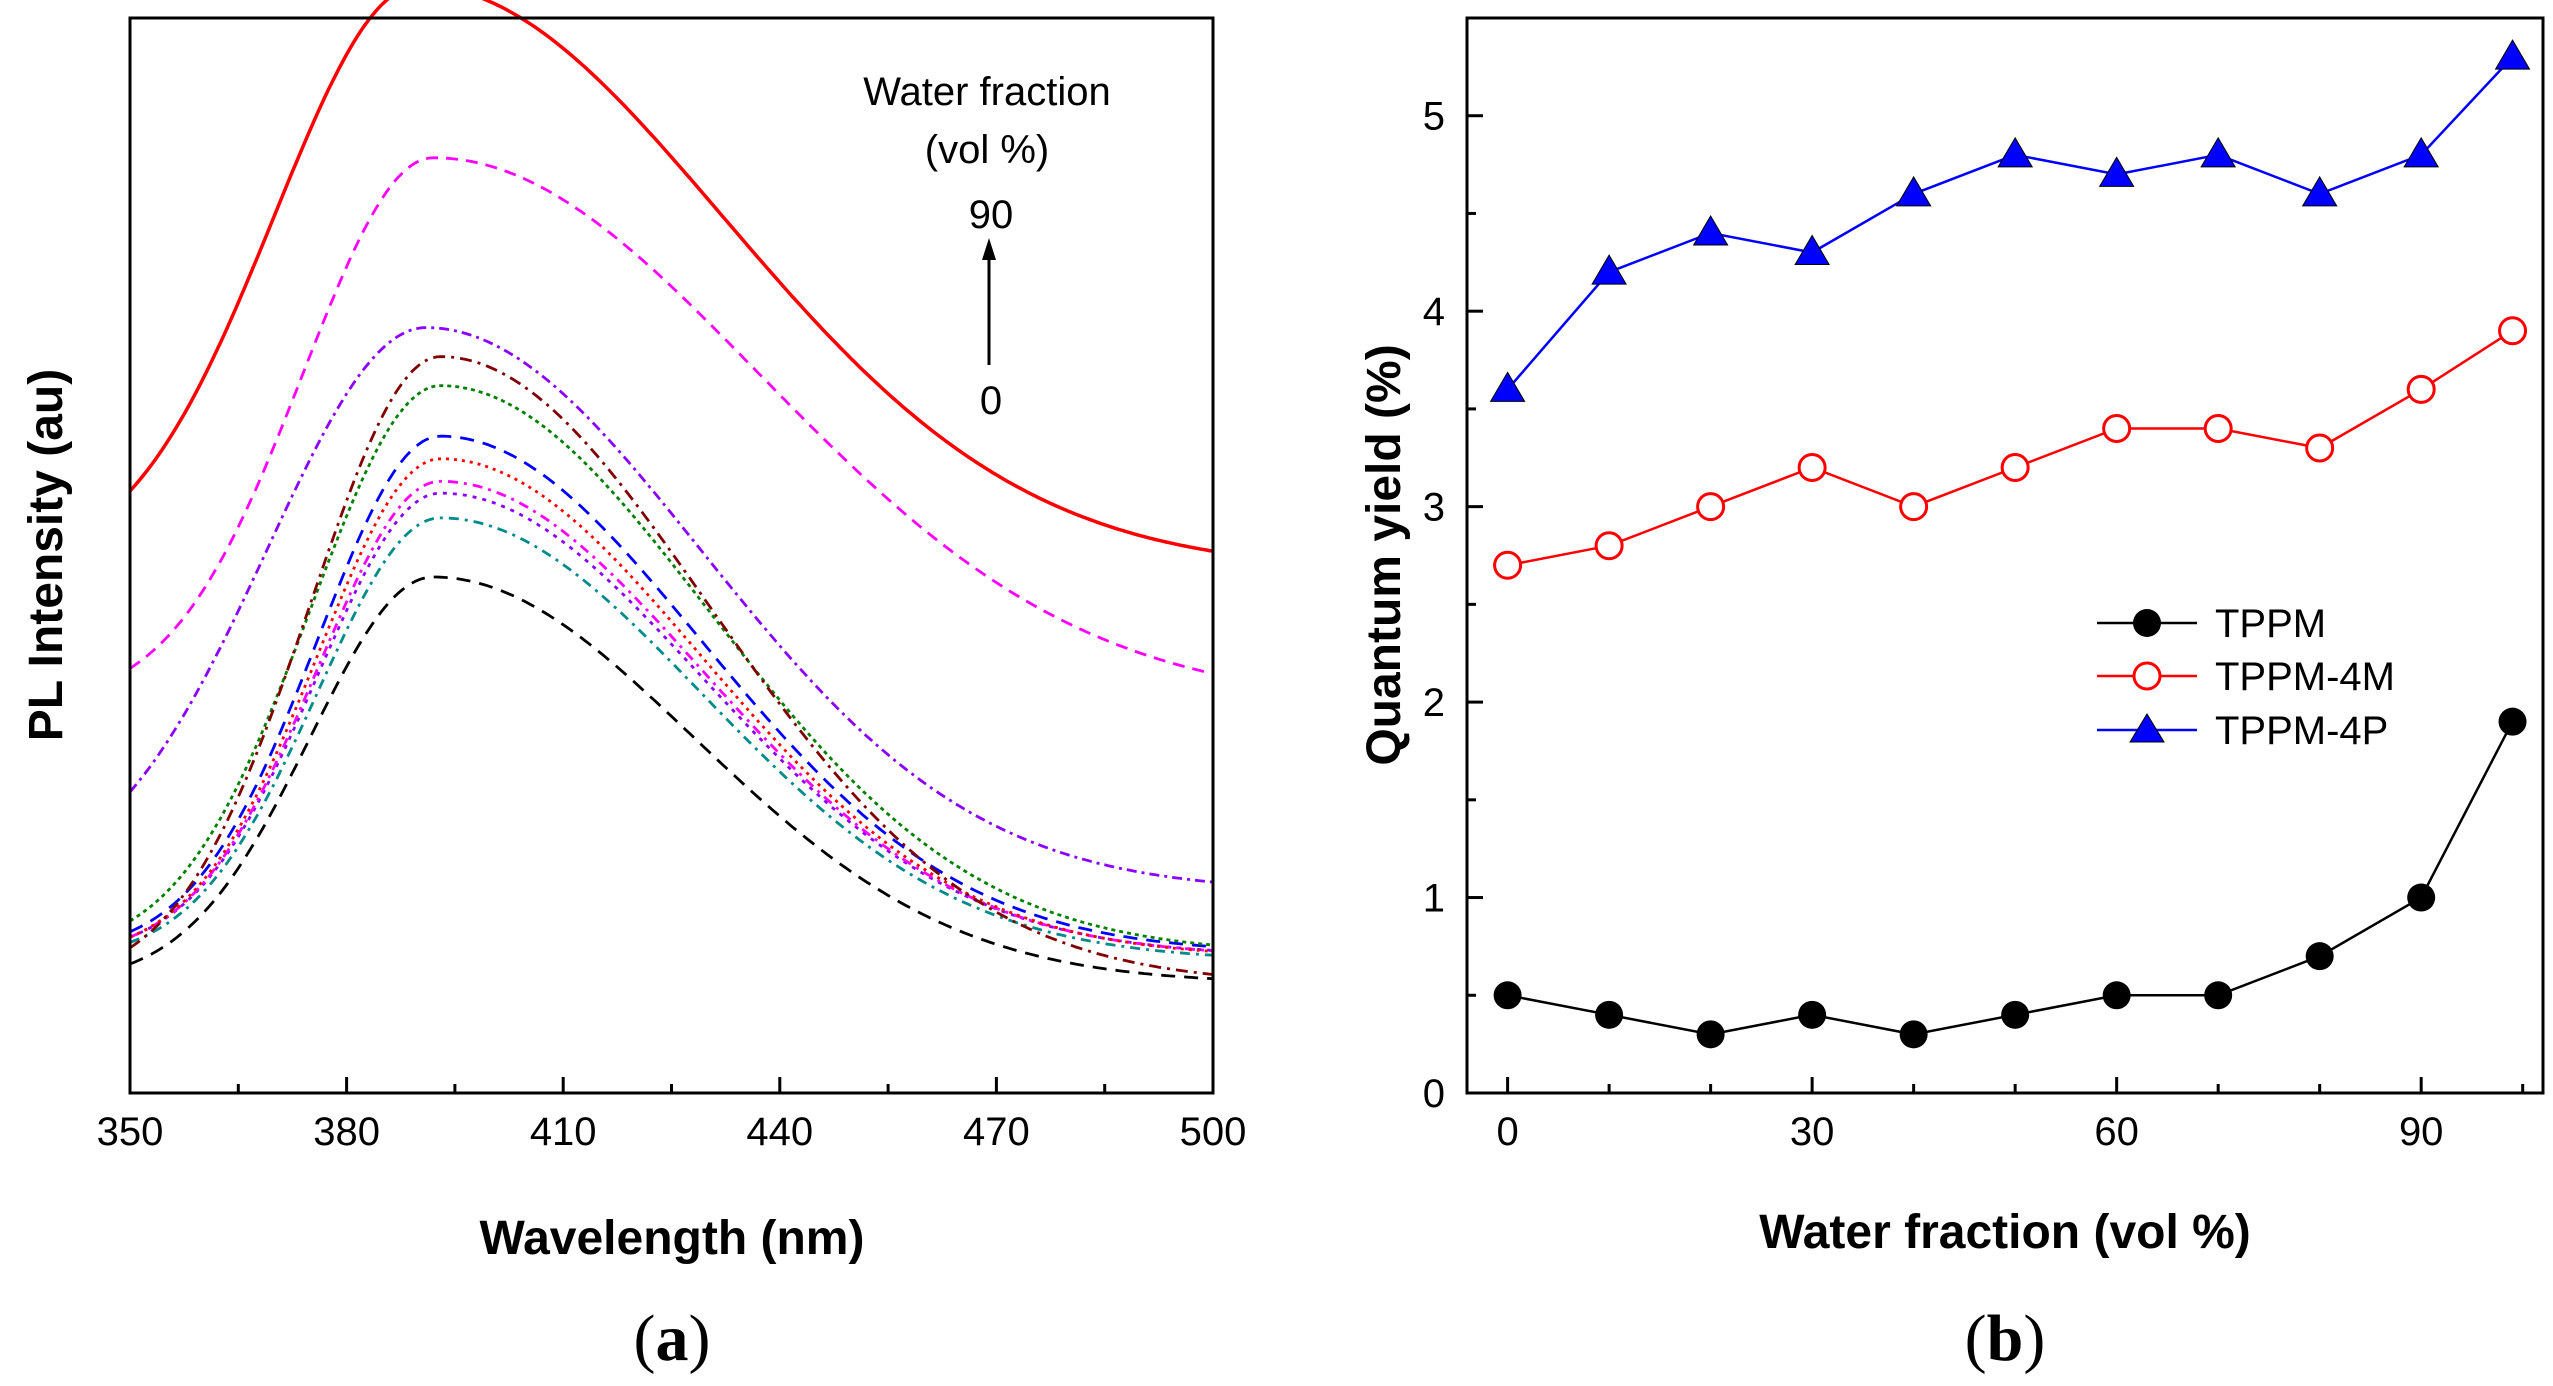 This screenshot has width=2553, height=1386. What do you see at coordinates (130, 1132) in the screenshot?
I see `a-x-tick-label-350: 350` at bounding box center [130, 1132].